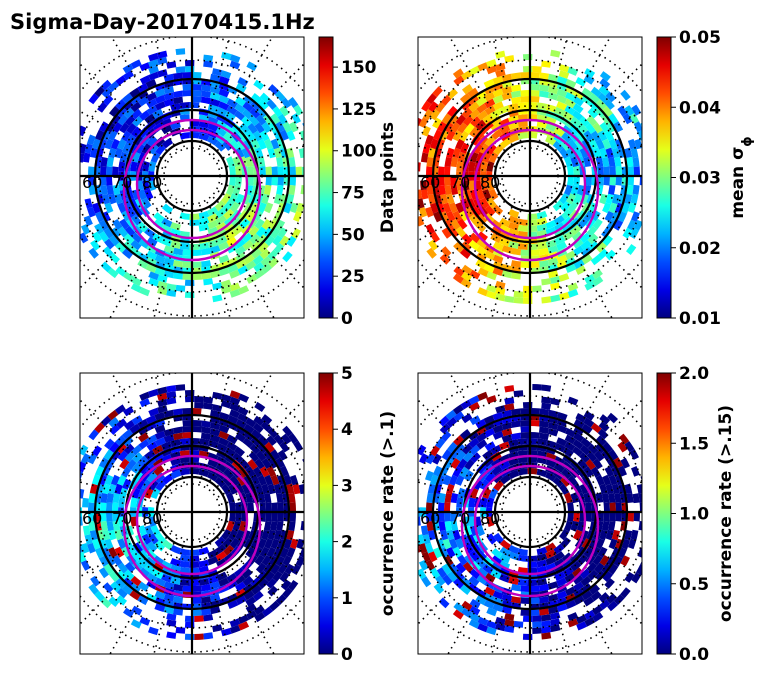  Describe the element at coordinates (664, 177) in the screenshot. I see `colorbar-gradient` at that location.